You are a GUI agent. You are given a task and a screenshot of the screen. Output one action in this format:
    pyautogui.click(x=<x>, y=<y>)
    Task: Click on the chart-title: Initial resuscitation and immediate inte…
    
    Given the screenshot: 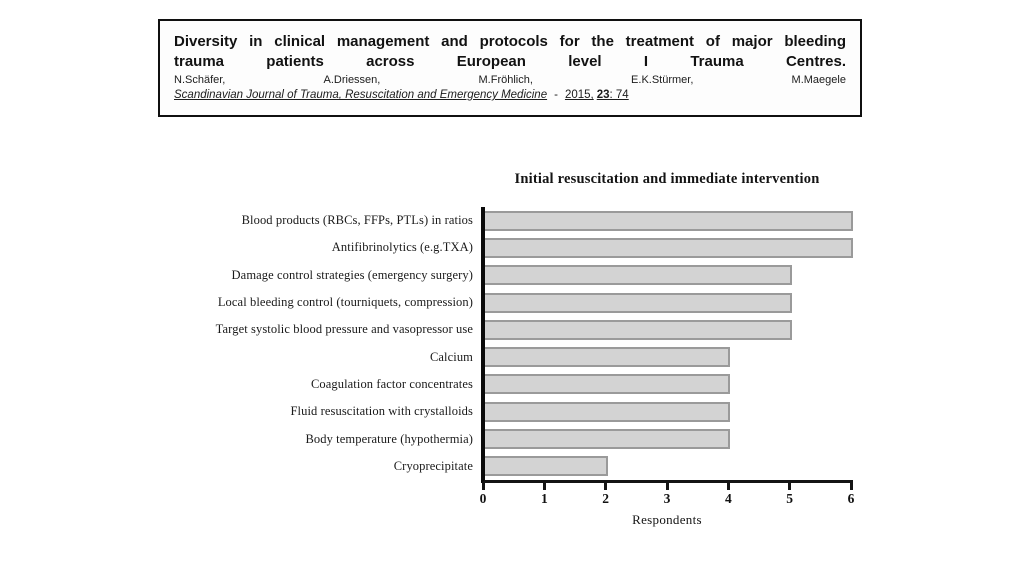 What is the action you would take?
    pyautogui.click(x=667, y=179)
    